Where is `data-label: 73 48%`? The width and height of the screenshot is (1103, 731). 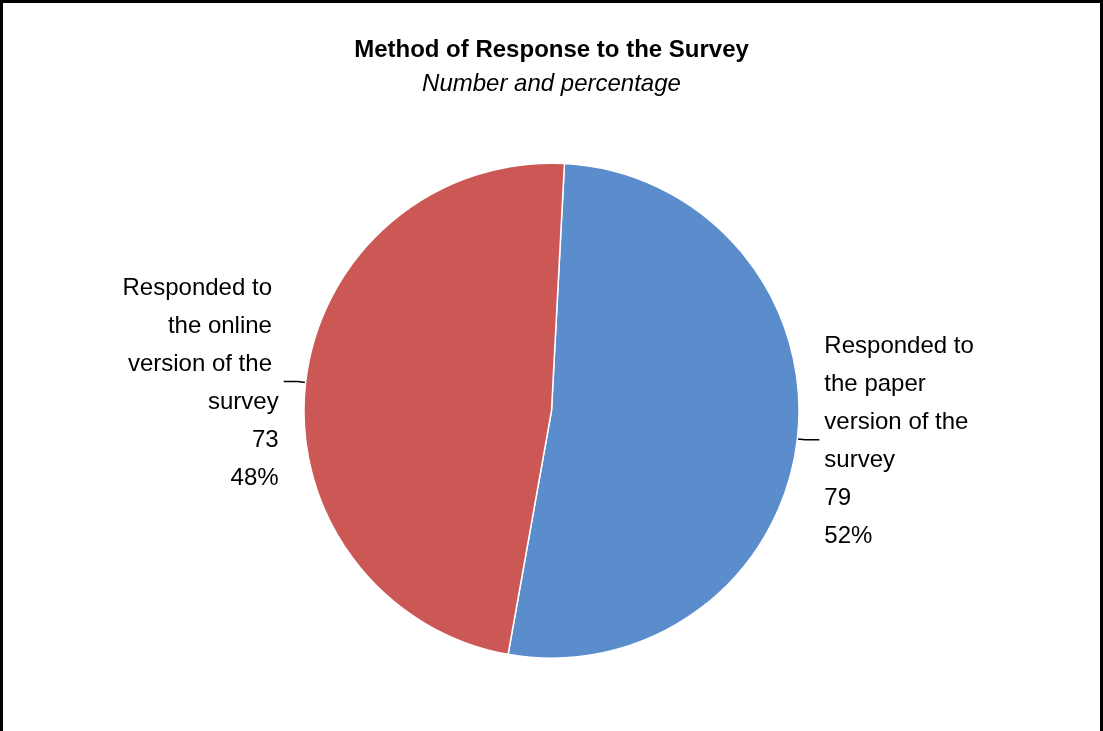 data-label: 73 48% is located at coordinates (254, 458).